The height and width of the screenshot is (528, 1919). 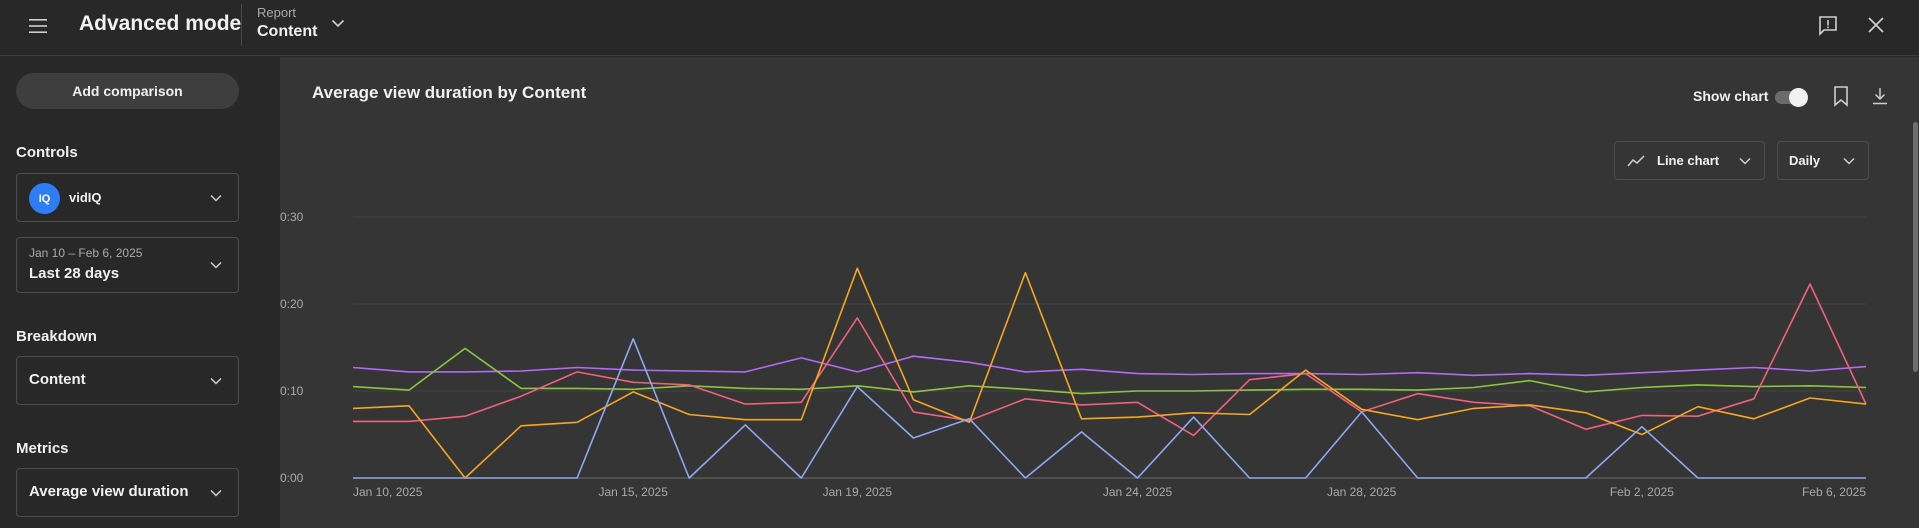 What do you see at coordinates (160, 23) in the screenshot?
I see `app-title: Advanced mode` at bounding box center [160, 23].